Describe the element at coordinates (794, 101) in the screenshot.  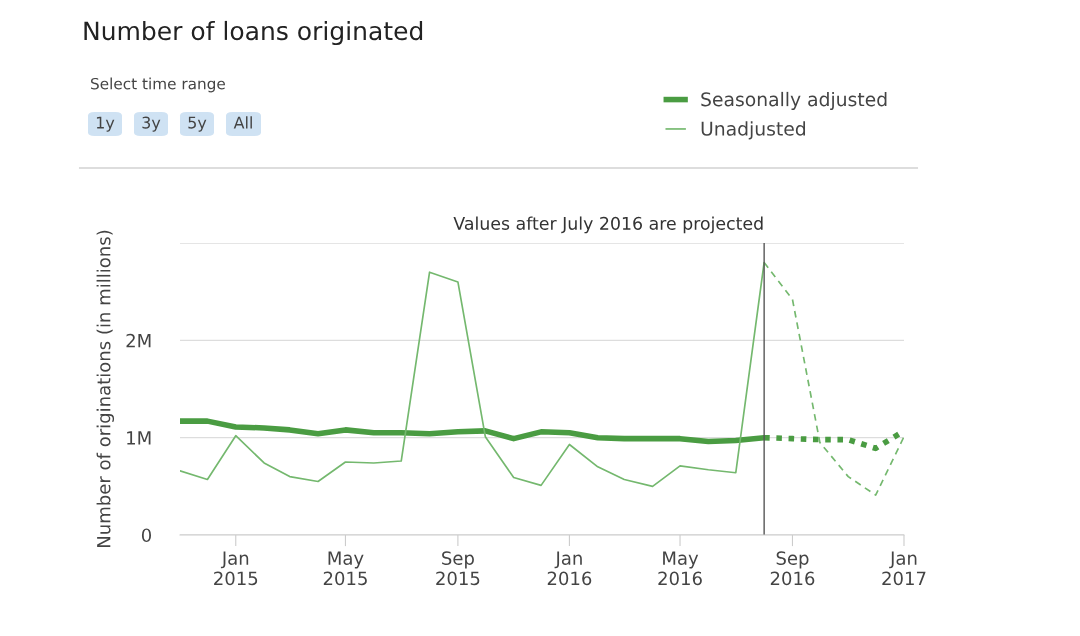
I see `legend-label: Seasonally adjusted` at that location.